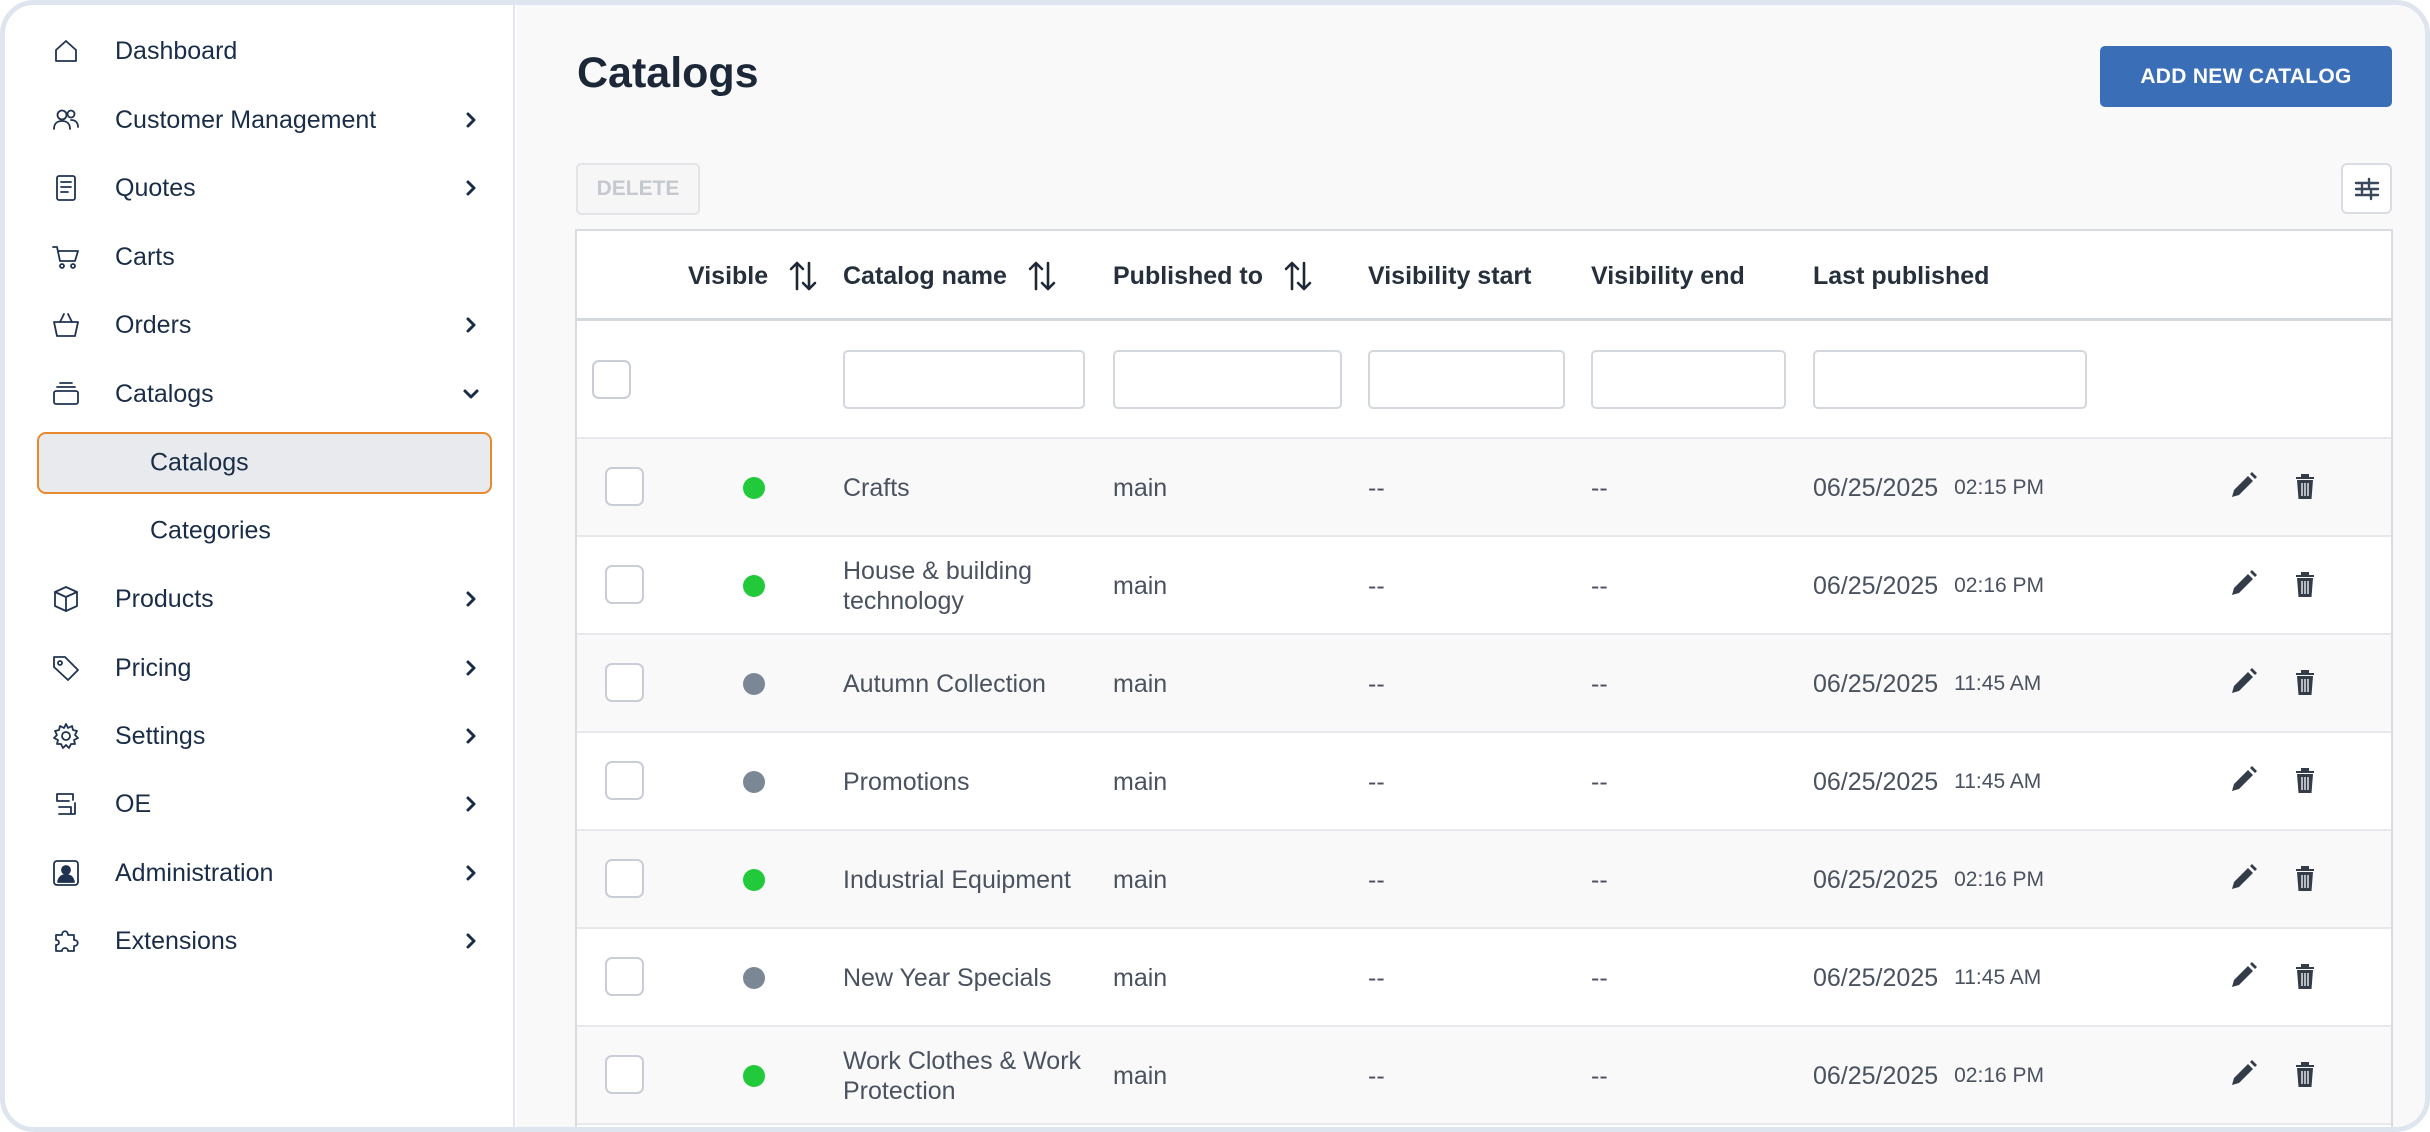 This screenshot has width=2430, height=1132. I want to click on column-settings-button, so click(2366, 188).